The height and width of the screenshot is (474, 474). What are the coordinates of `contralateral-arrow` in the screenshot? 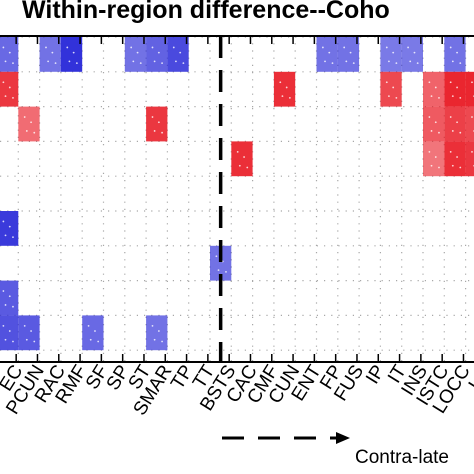 It's located at (286, 438).